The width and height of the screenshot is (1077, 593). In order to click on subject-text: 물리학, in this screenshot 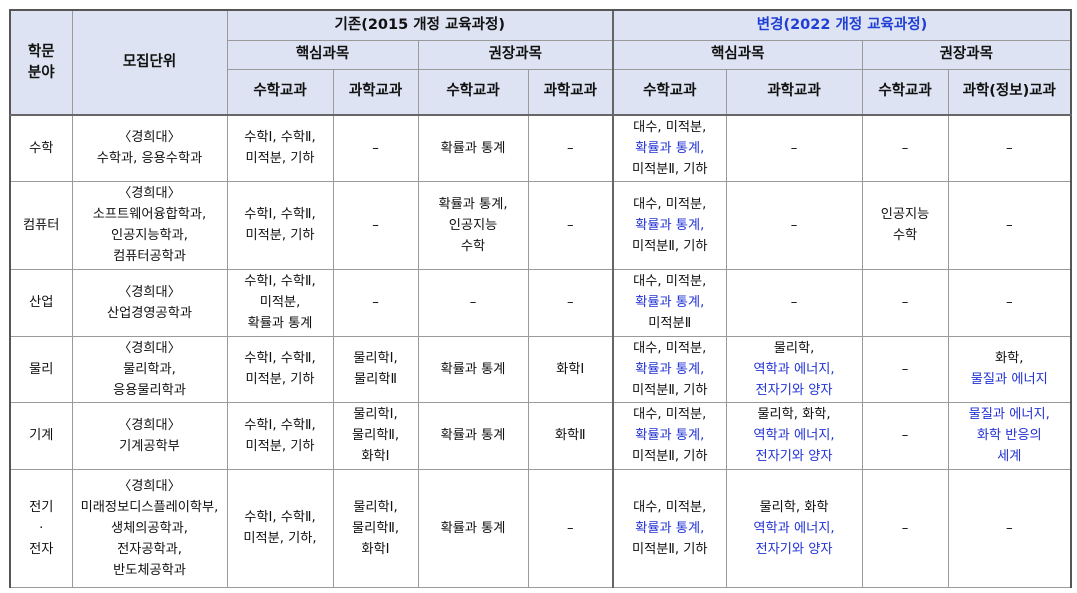, I will do `click(794, 348)`.